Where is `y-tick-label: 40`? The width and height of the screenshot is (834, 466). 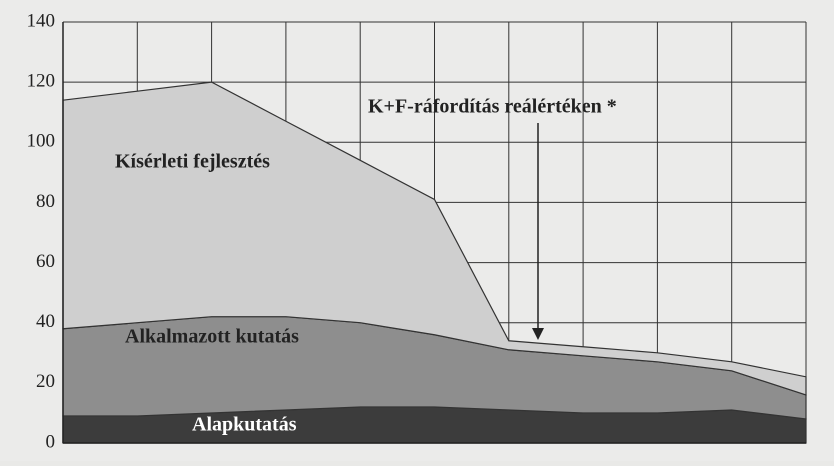 y-tick-label: 40 is located at coordinates (45, 321).